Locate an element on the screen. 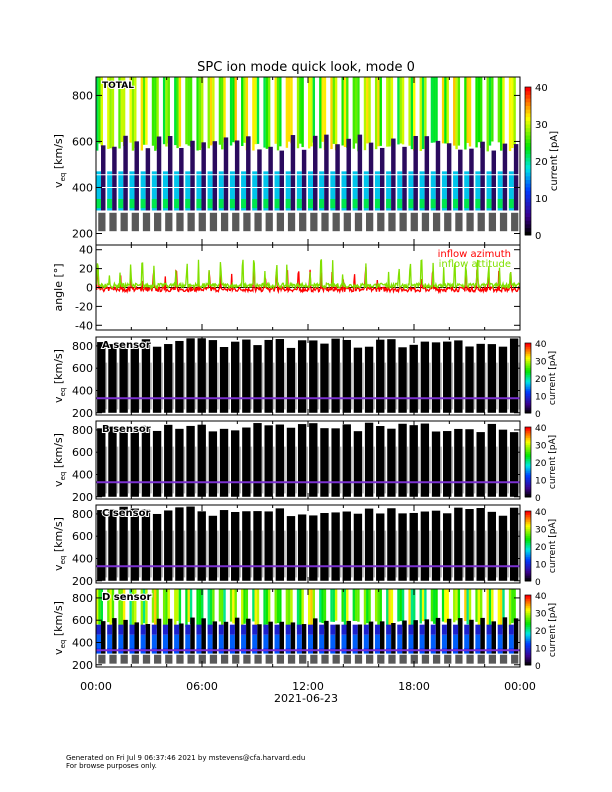  y-axis-label: veq [km/s] is located at coordinates (59, 628).